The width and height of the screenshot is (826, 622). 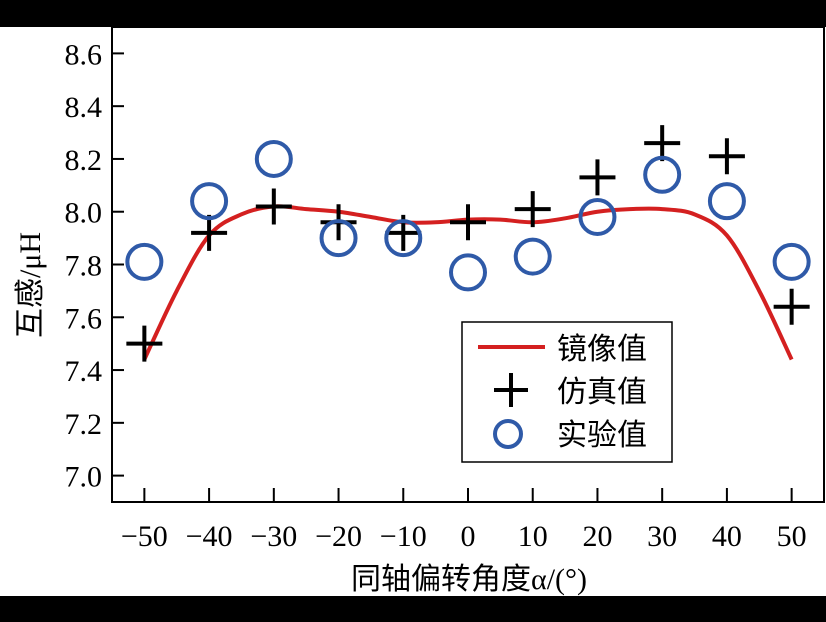 What do you see at coordinates (144, 536) in the screenshot?
I see `x-tick-label: −50` at bounding box center [144, 536].